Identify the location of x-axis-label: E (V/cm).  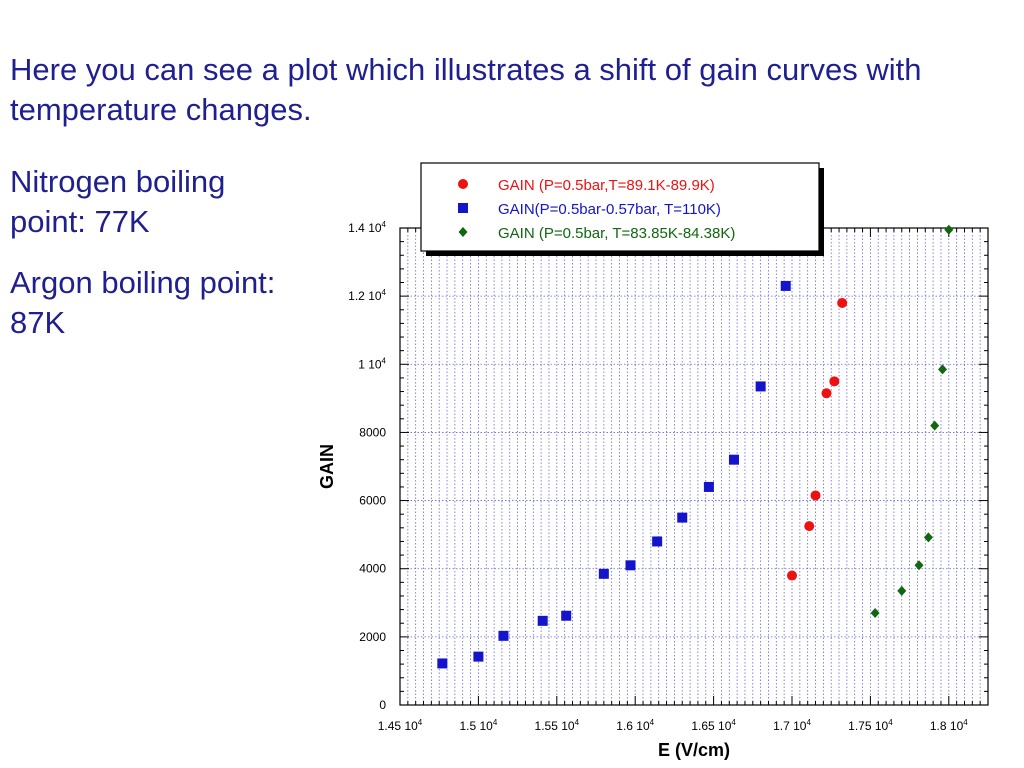
(694, 750).